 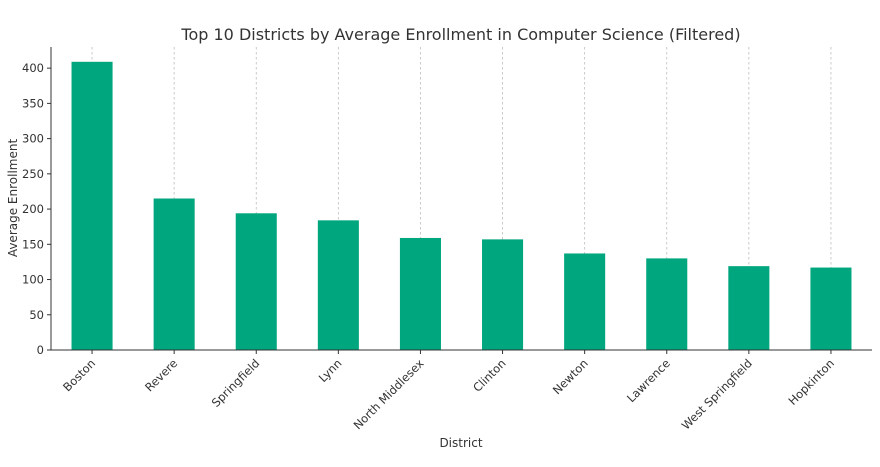 What do you see at coordinates (161, 375) in the screenshot?
I see `x-tick-label: Revere` at bounding box center [161, 375].